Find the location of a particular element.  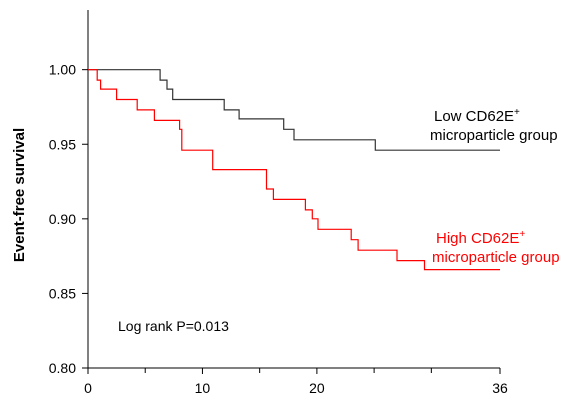

y-axis-title: Event-free survival is located at coordinates (19, 195).